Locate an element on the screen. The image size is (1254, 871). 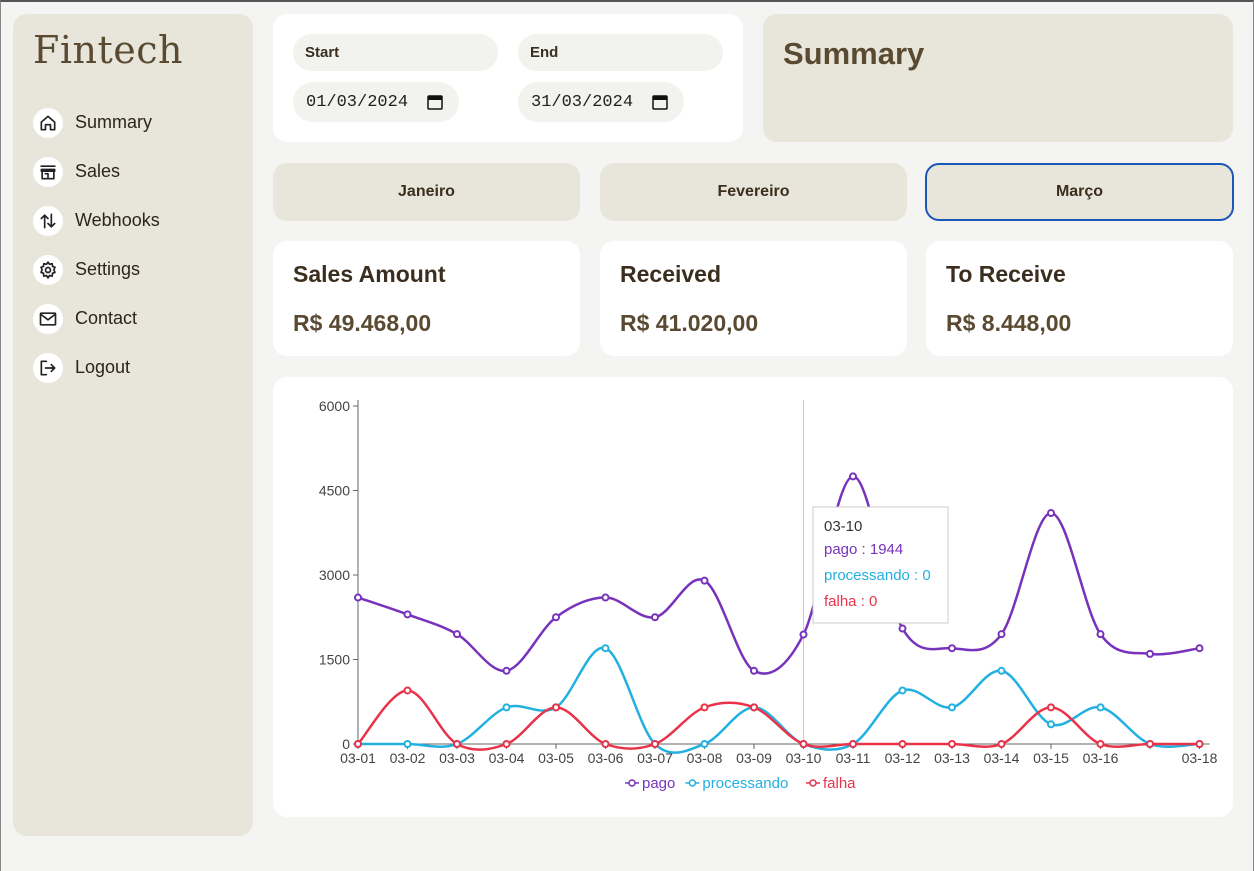
x-tick-label: 03-07 is located at coordinates (655, 758).